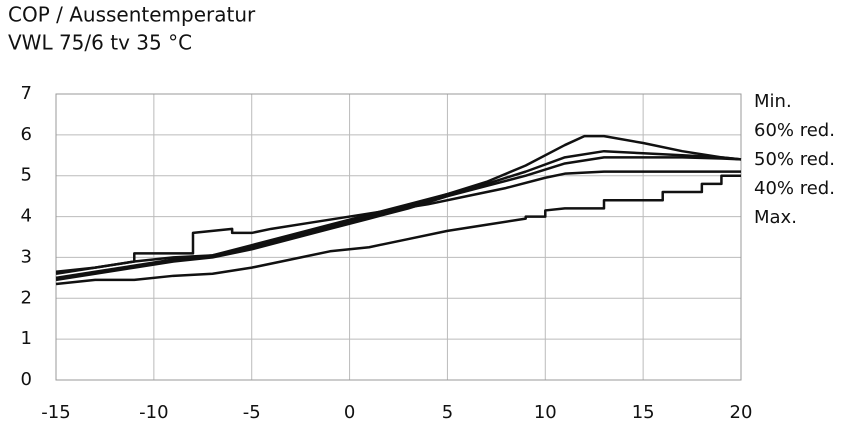  I want to click on x-tick-label: -5, so click(252, 412).